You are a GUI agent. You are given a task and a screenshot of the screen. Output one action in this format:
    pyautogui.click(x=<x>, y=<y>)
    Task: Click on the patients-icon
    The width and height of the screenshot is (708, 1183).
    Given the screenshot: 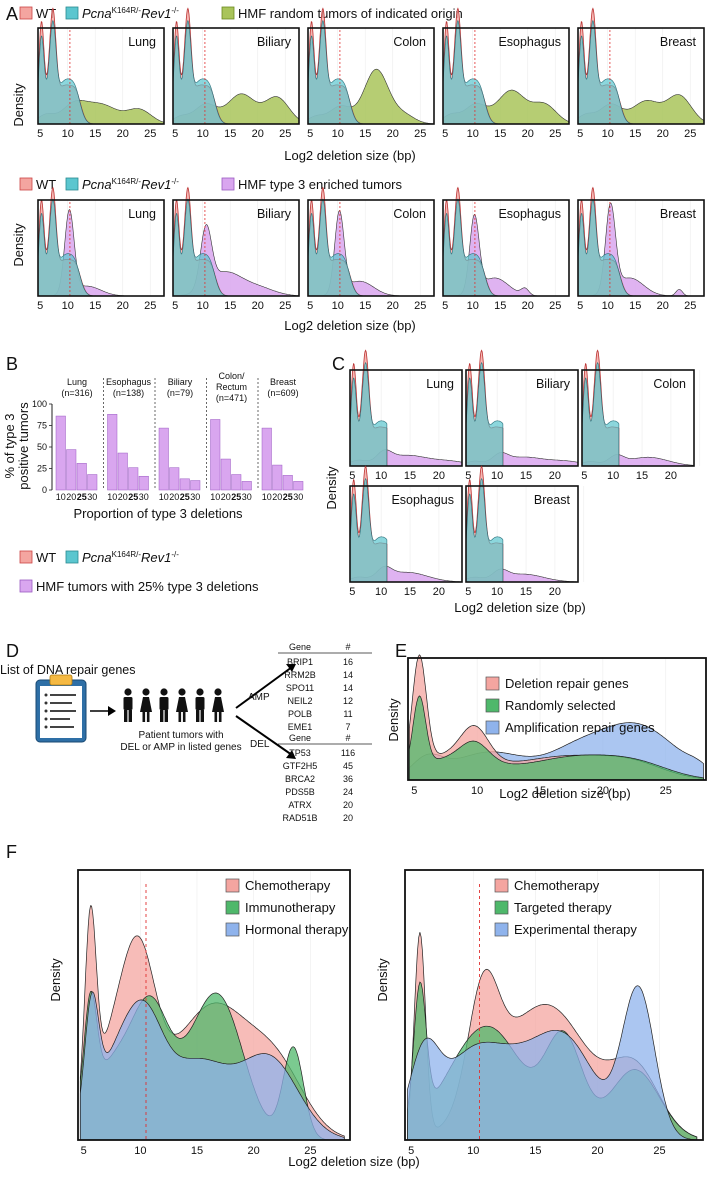 What is the action you would take?
    pyautogui.click(x=173, y=705)
    